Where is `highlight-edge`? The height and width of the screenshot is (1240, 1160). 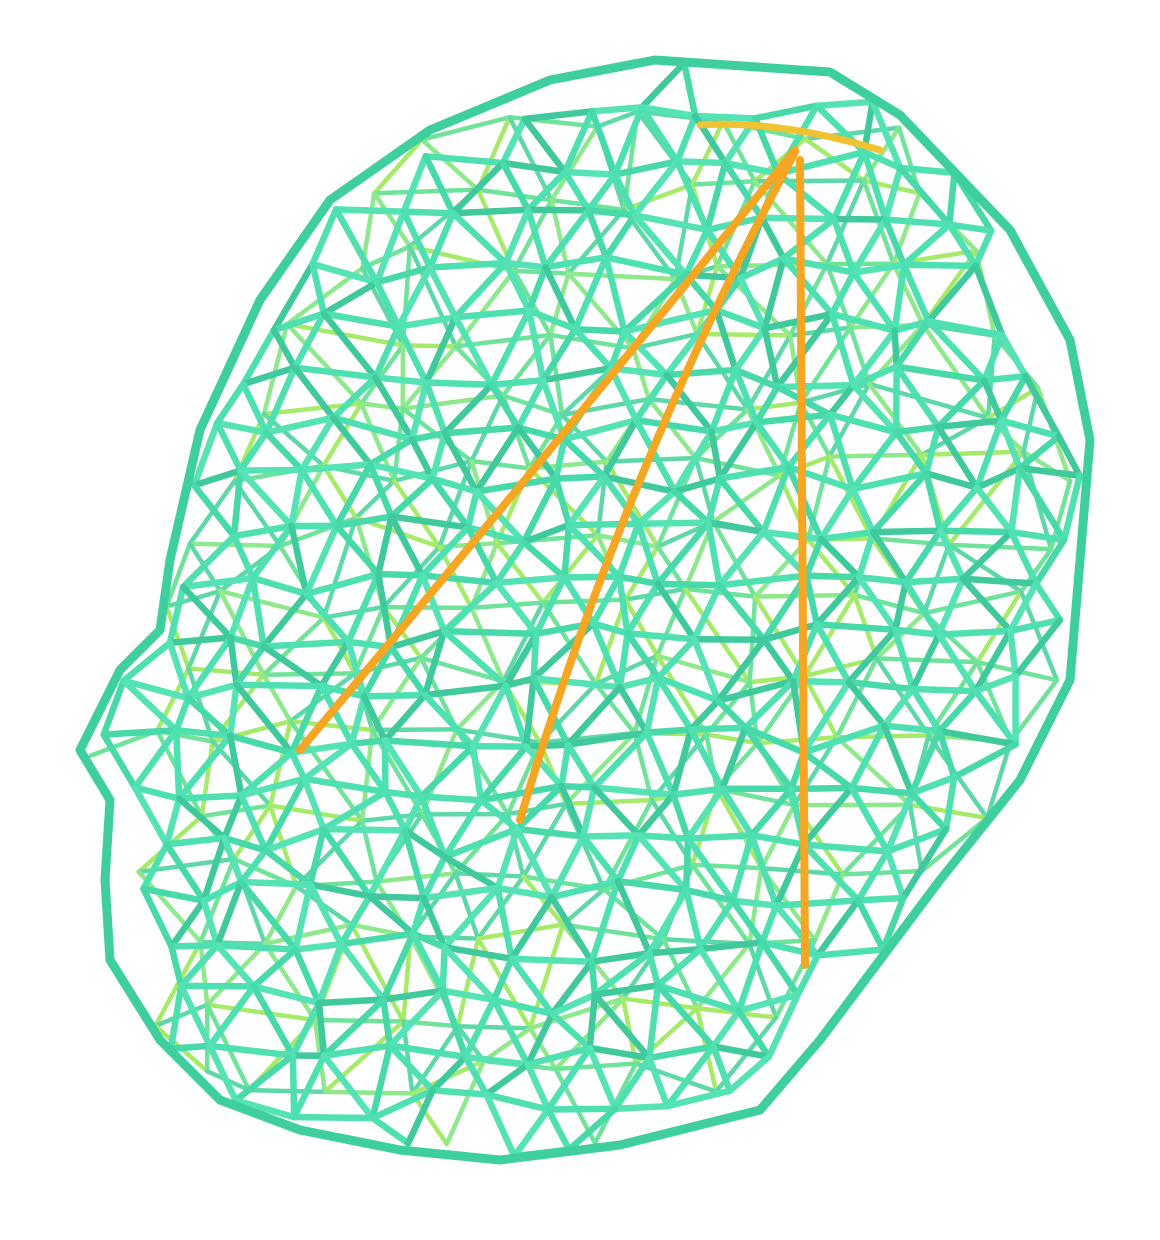 highlight-edge is located at coordinates (657, 486).